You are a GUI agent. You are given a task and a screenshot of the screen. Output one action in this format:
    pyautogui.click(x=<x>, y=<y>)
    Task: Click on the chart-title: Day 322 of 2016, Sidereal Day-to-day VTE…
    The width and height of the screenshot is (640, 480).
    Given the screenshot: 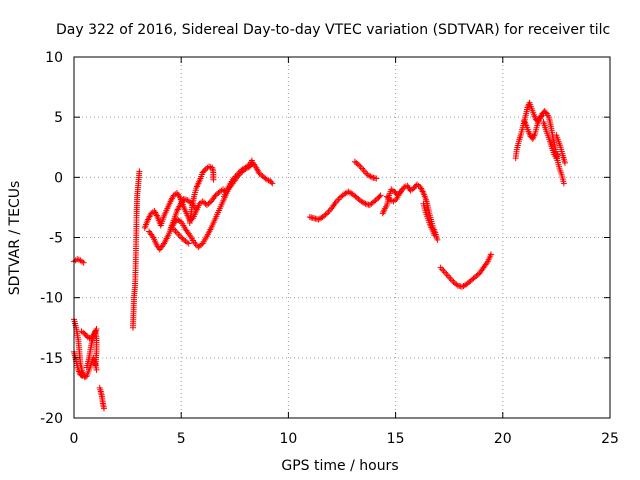 What is the action you would take?
    pyautogui.click(x=333, y=30)
    